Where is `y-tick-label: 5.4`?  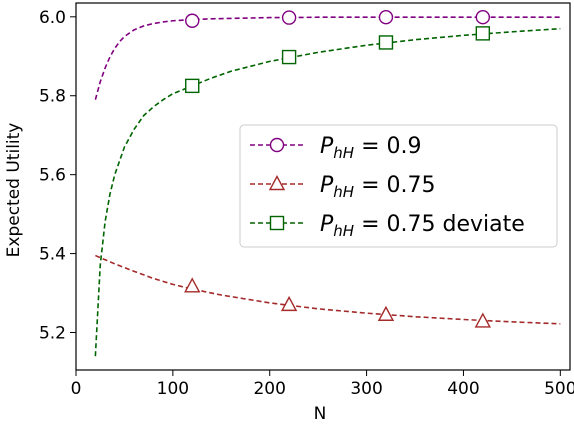
y-tick-label: 5.4 is located at coordinates (52, 255).